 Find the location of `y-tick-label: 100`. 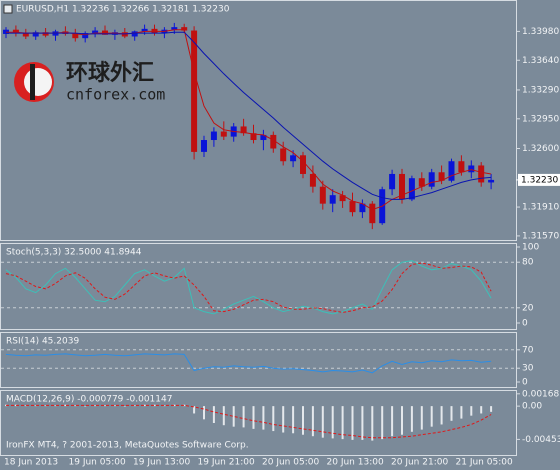

y-tick-label: 100 is located at coordinates (530, 248).